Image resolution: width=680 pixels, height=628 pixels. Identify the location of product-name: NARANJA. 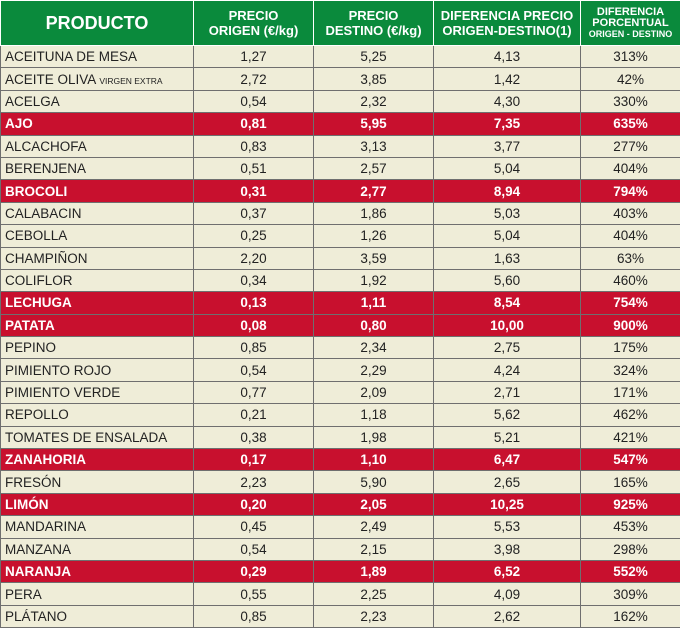
(97, 571).